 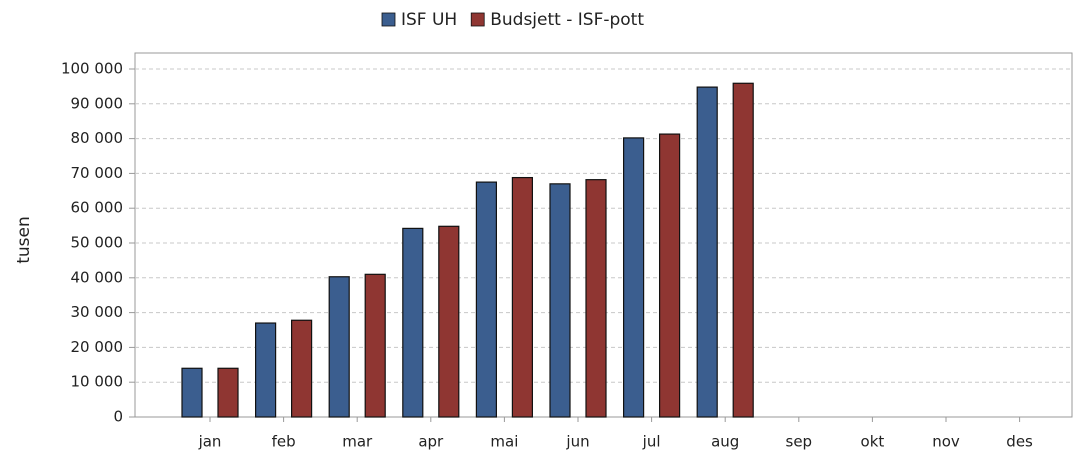 I want to click on x-tick-label: sep, so click(x=799, y=441).